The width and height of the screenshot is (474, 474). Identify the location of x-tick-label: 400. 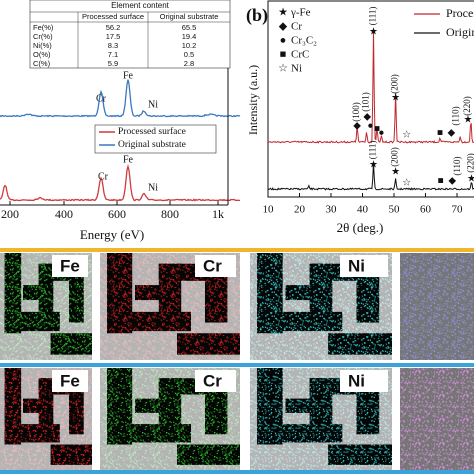
(64, 214).